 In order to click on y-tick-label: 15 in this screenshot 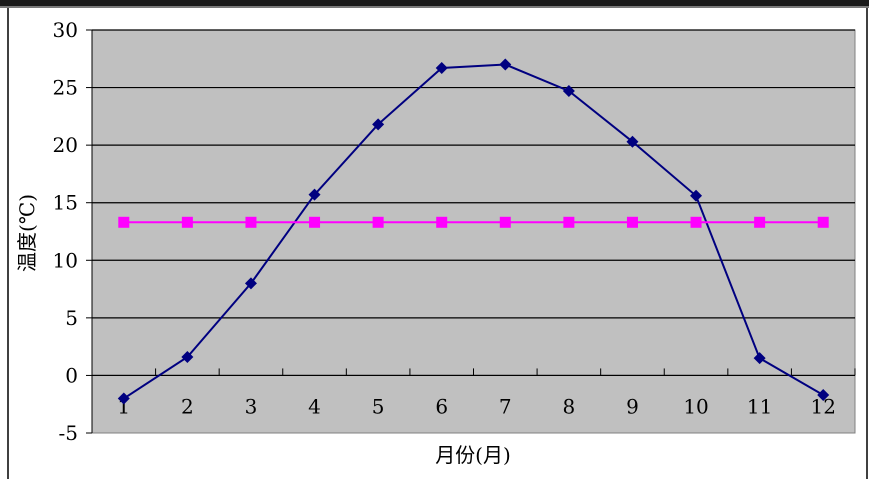, I will do `click(65, 203)`.